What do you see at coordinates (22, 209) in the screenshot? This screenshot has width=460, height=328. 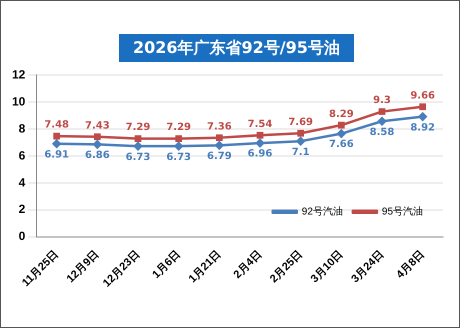 I see `y-tick-label: 2` at bounding box center [22, 209].